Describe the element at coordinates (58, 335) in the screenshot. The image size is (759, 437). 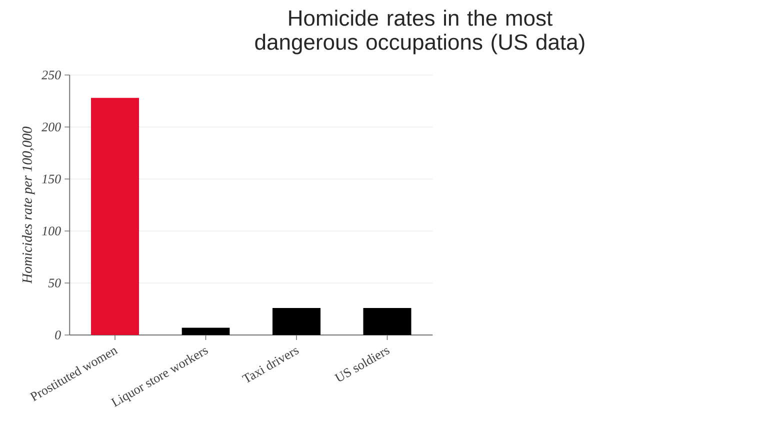
I see `y-tick-label: 0` at that location.